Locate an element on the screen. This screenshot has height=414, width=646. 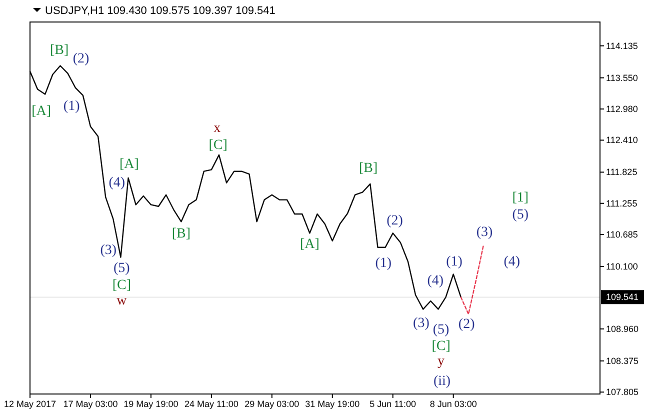
line-series is located at coordinates (472, 279).